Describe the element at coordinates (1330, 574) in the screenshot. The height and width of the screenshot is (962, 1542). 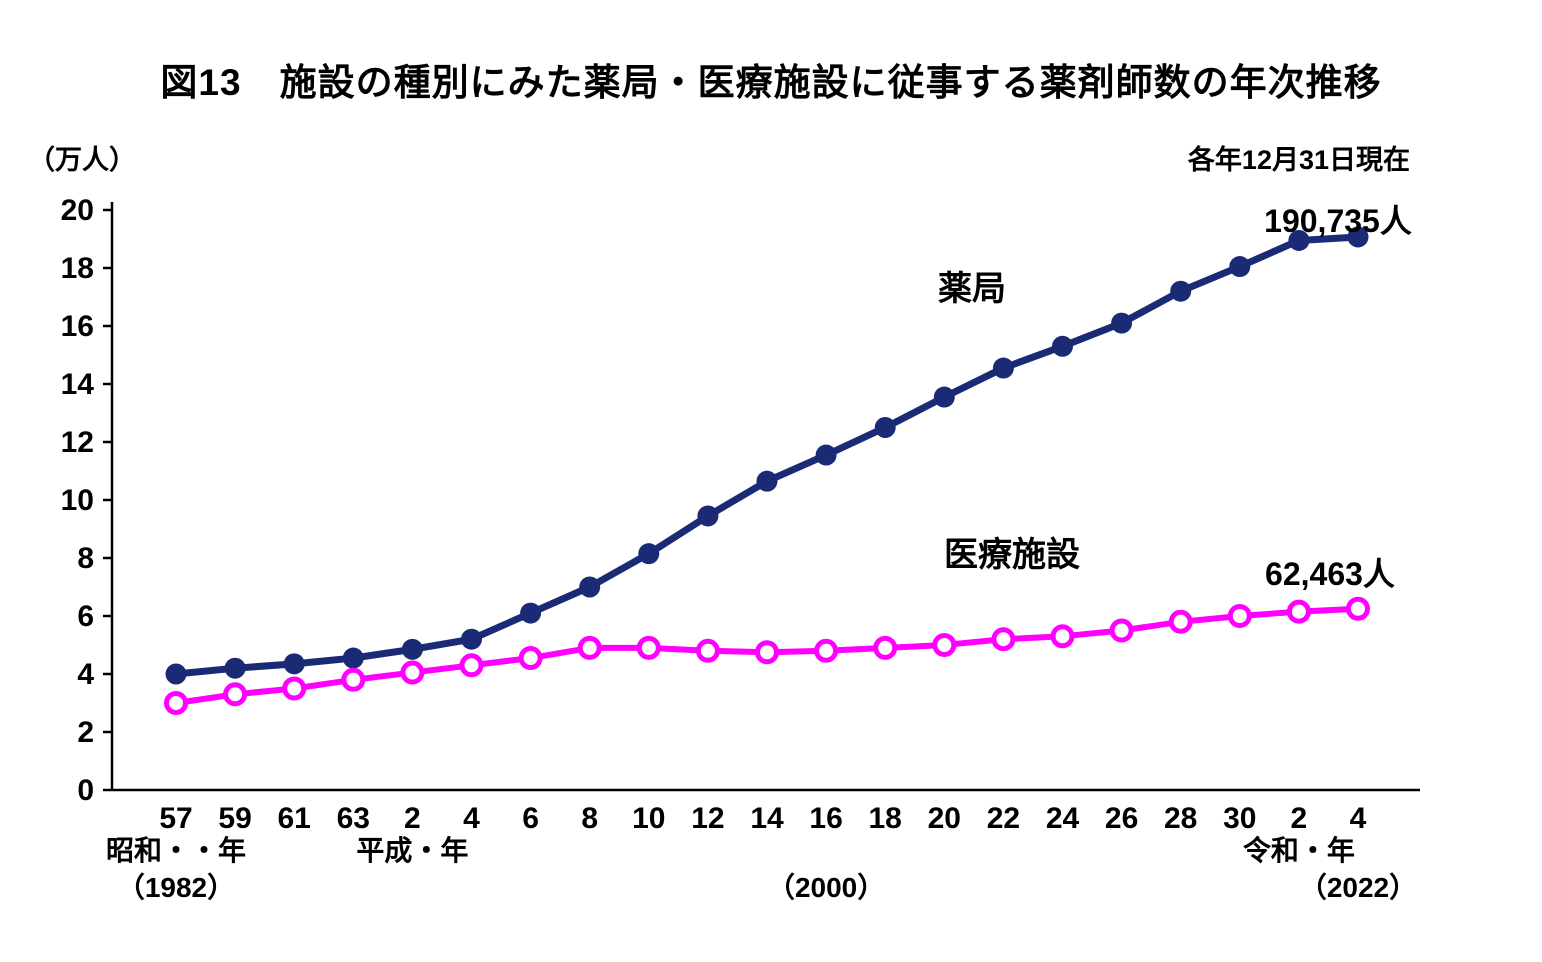
I see `end-value-label-medical-facility: 62,463人` at that location.